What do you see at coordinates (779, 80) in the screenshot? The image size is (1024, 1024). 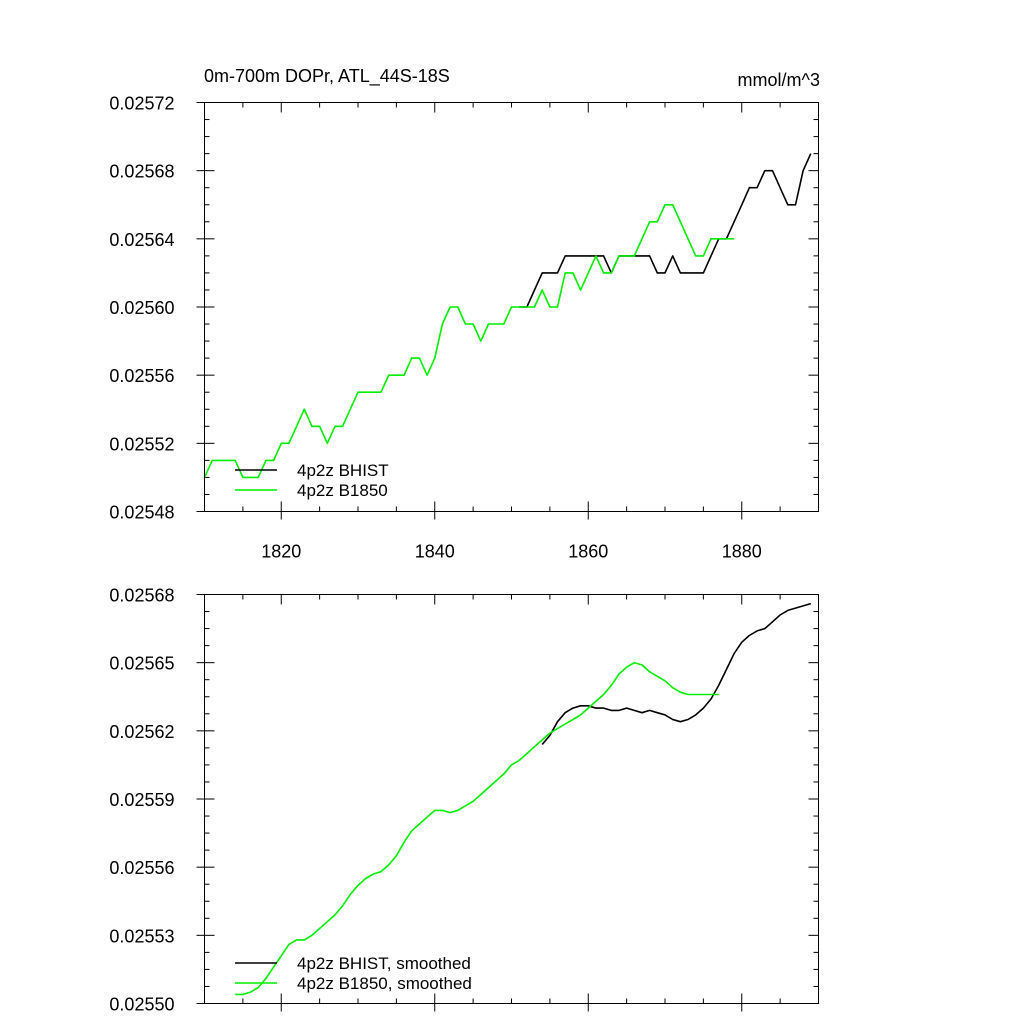 I see `top-panel-units: mmol/m^3` at bounding box center [779, 80].